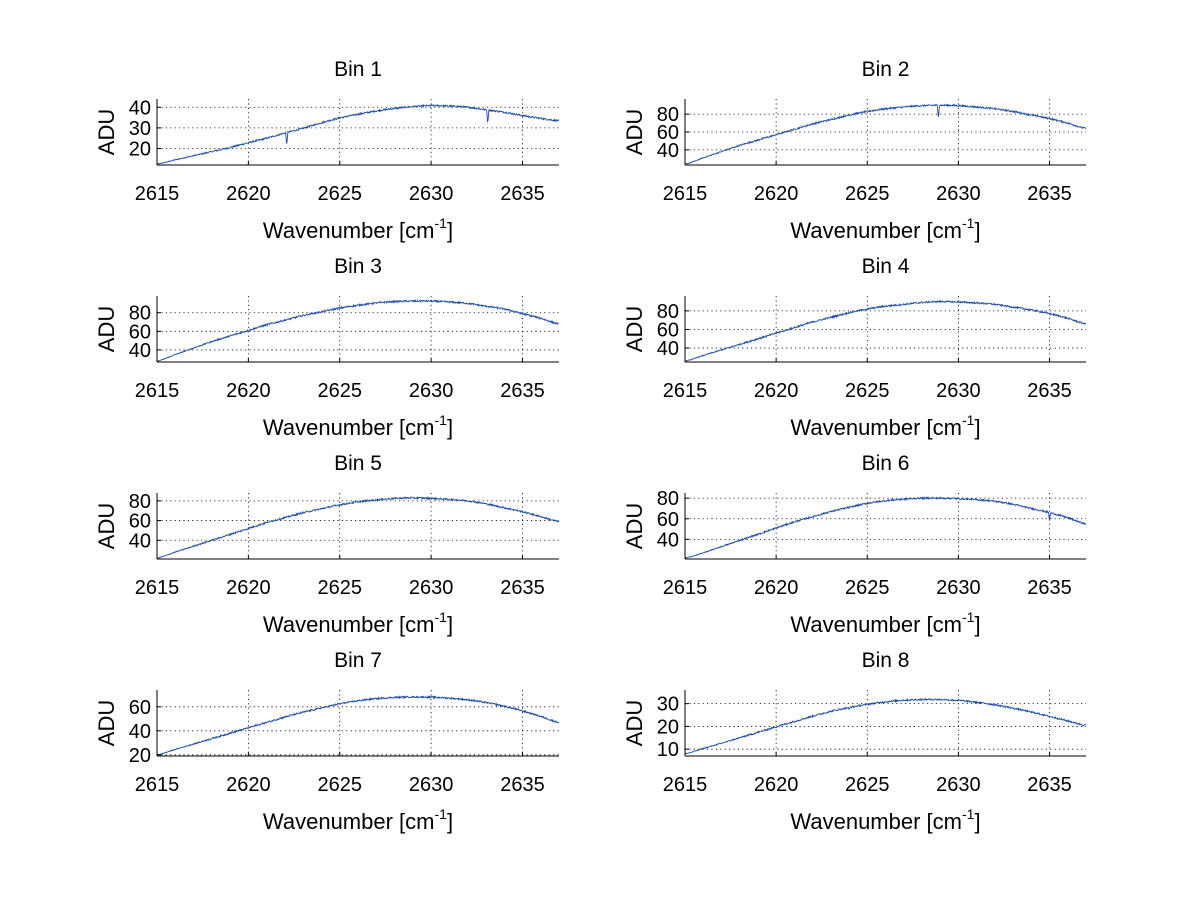 The image size is (1200, 901). I want to click on subplot-title: Bin 1, so click(358, 69).